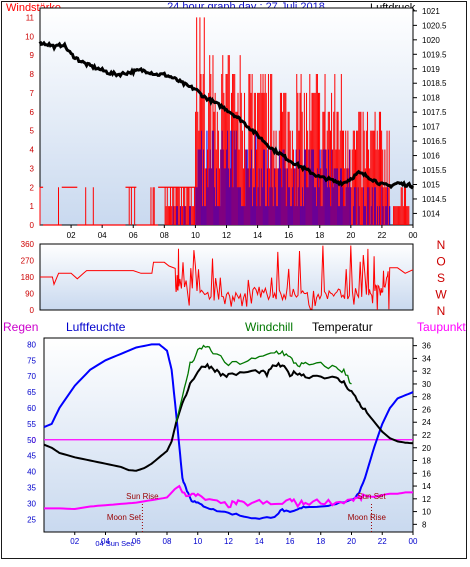 This screenshot has width=470, height=567. What do you see at coordinates (28, 261) in the screenshot?
I see `y-left-tick-label: 270` at bounding box center [28, 261].